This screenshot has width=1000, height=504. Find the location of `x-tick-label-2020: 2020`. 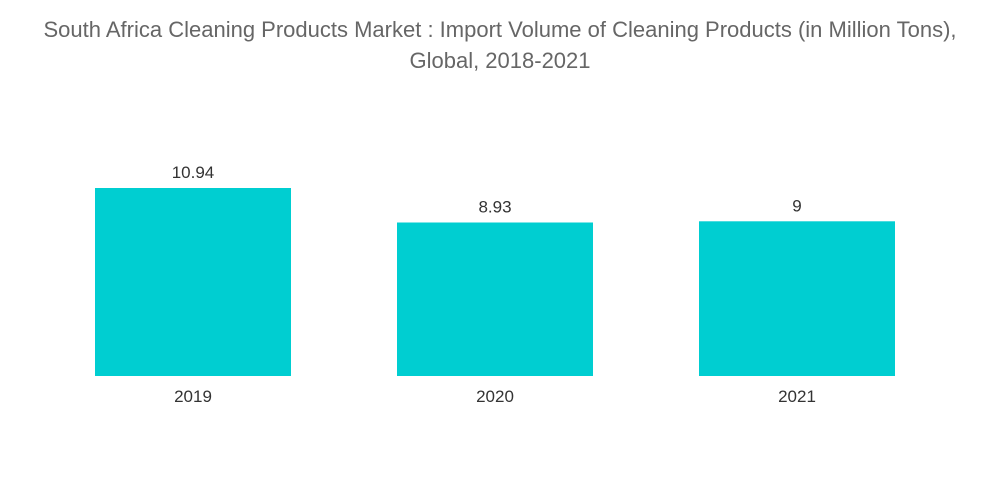

x-tick-label-2020: 2020 is located at coordinates (495, 396).